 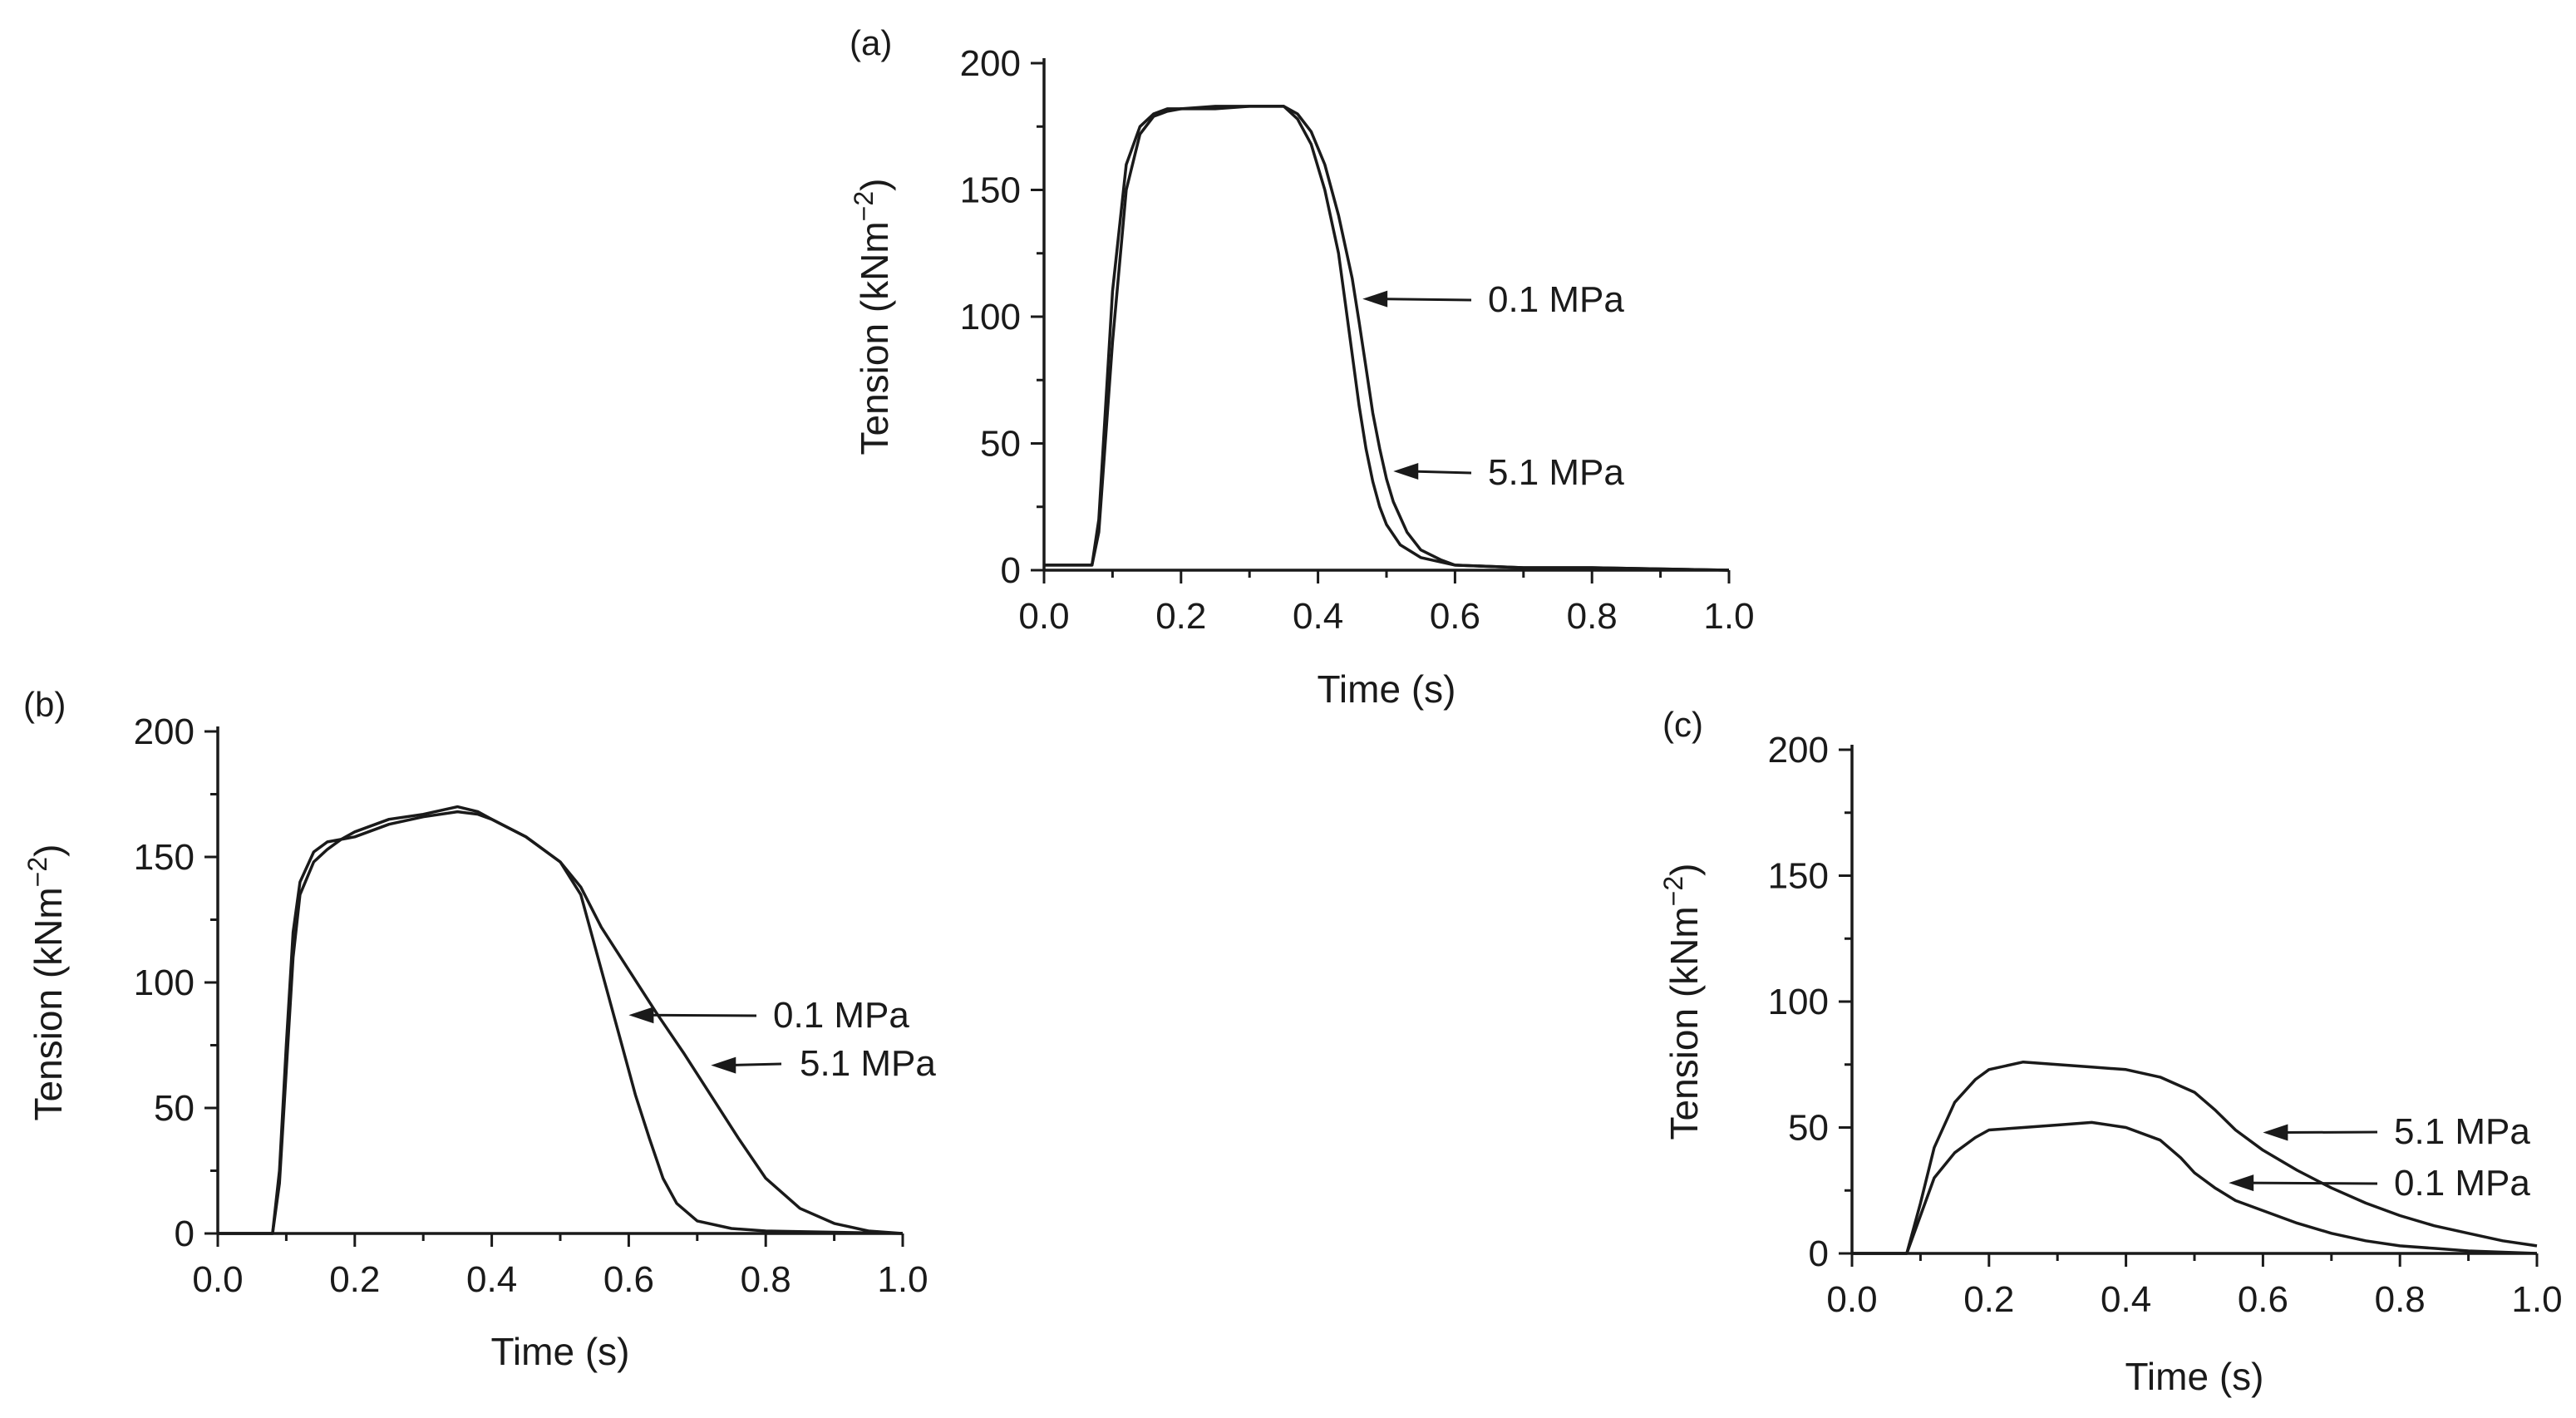 What do you see at coordinates (1682, 724) in the screenshot?
I see `panel-label-c: (c)` at bounding box center [1682, 724].